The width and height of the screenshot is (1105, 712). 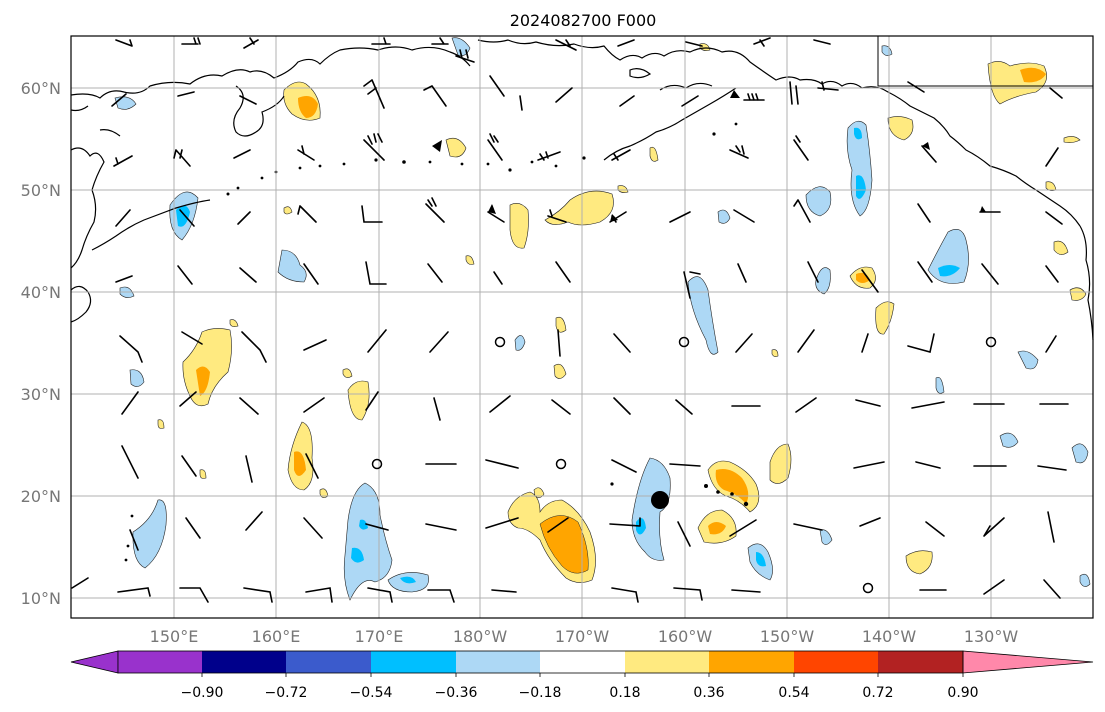 I want to click on storm-center-marker, so click(x=660, y=500).